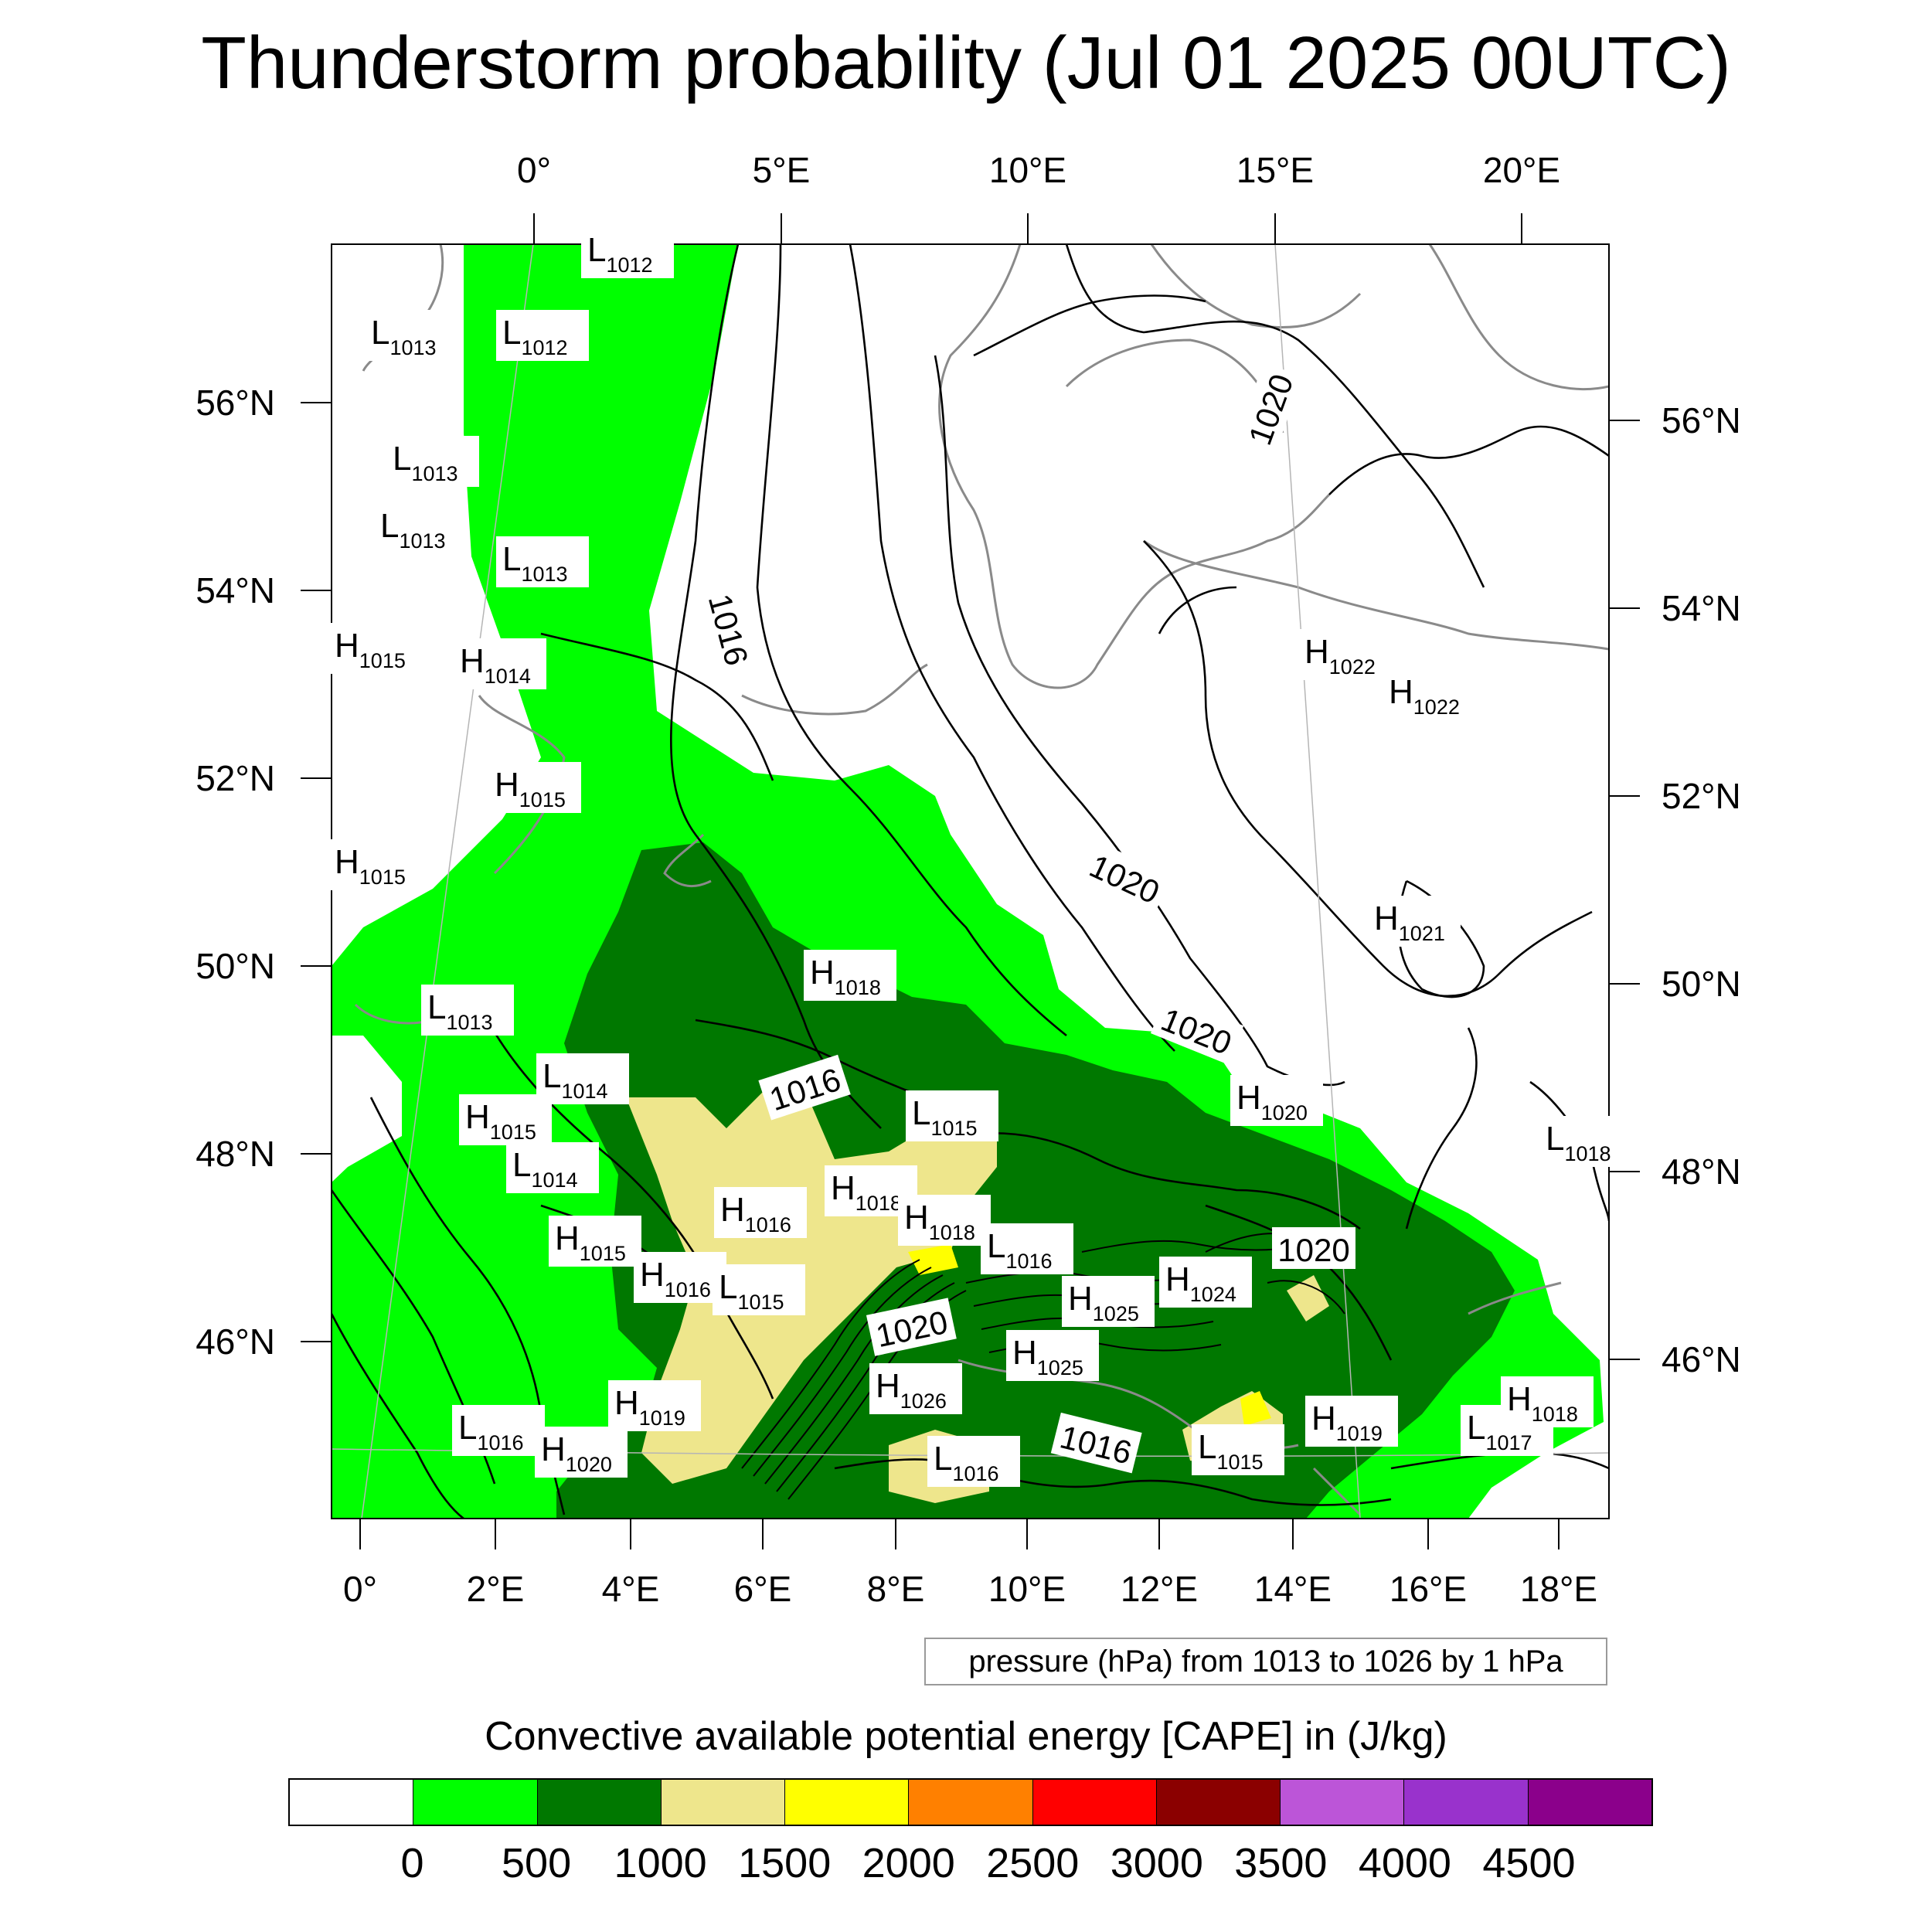 The width and height of the screenshot is (1932, 1932). What do you see at coordinates (763, 1589) in the screenshot?
I see `bottom-lon-label: 6°E` at bounding box center [763, 1589].